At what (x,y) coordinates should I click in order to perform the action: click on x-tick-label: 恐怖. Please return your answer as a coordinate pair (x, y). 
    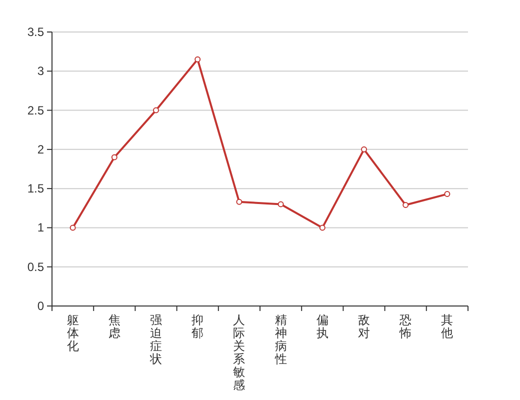
    Looking at the image, I should click on (405, 326).